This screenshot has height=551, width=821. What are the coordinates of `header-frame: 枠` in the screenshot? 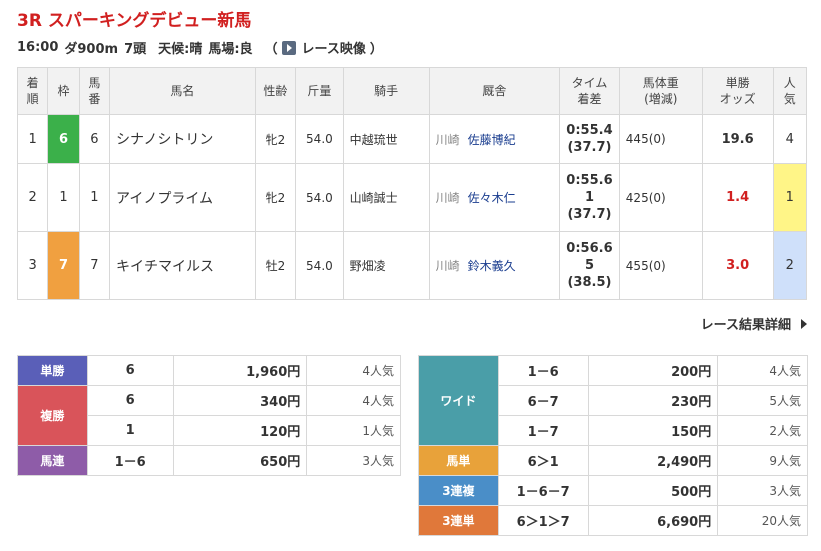 It's located at (63, 91).